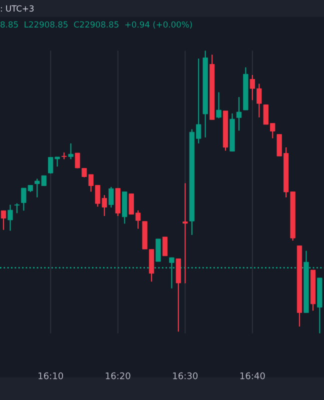  Describe the element at coordinates (252, 376) in the screenshot. I see `x-tick-label: 16:40` at that location.